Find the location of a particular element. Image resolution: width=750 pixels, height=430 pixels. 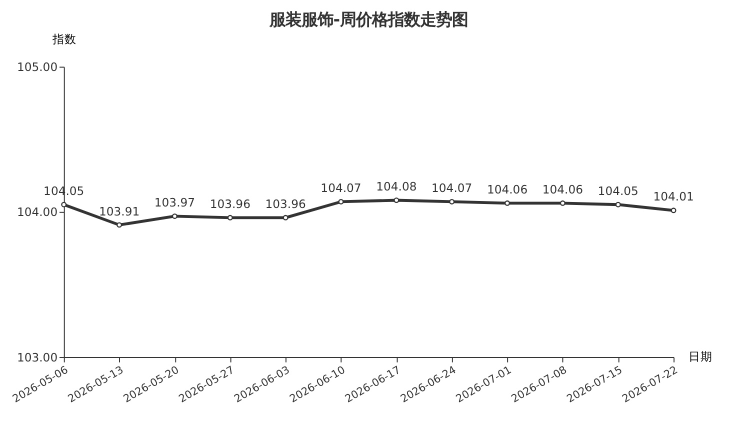

x-axis-title: 日期 is located at coordinates (700, 356).